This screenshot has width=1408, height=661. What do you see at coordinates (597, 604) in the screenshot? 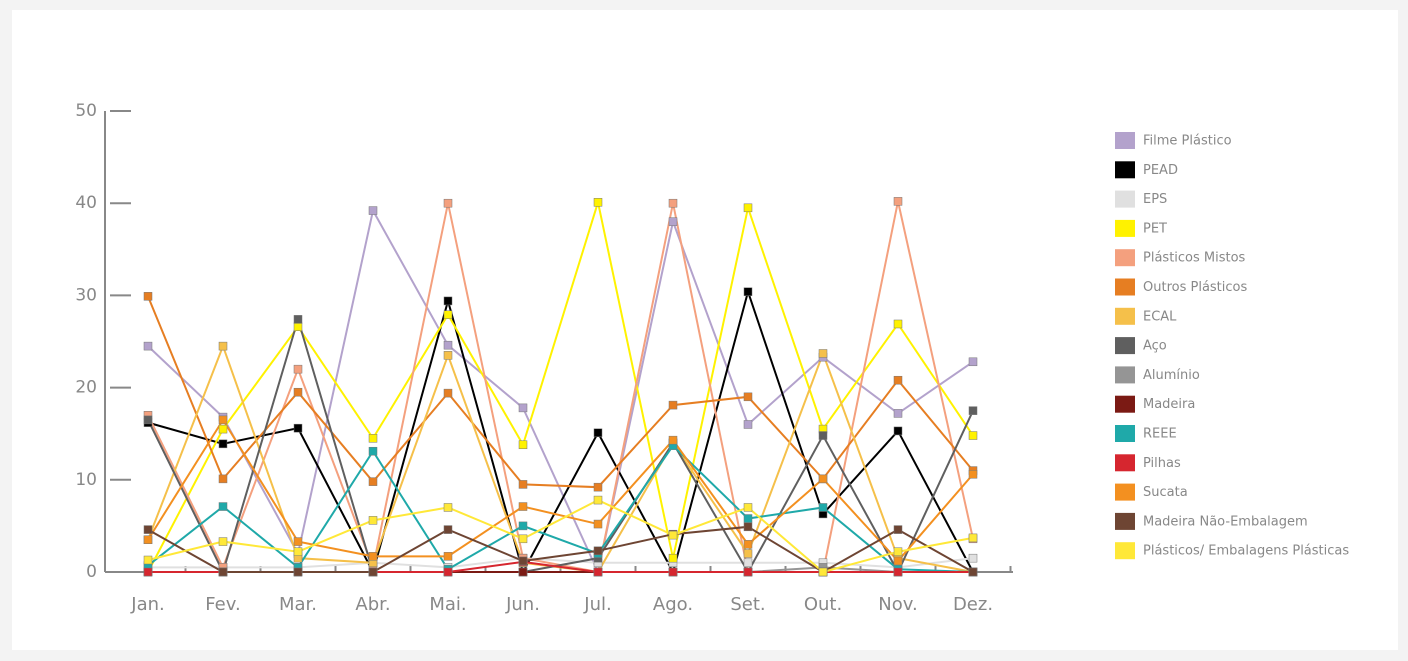
I see `x-tick-label: Jul.` at bounding box center [597, 604].